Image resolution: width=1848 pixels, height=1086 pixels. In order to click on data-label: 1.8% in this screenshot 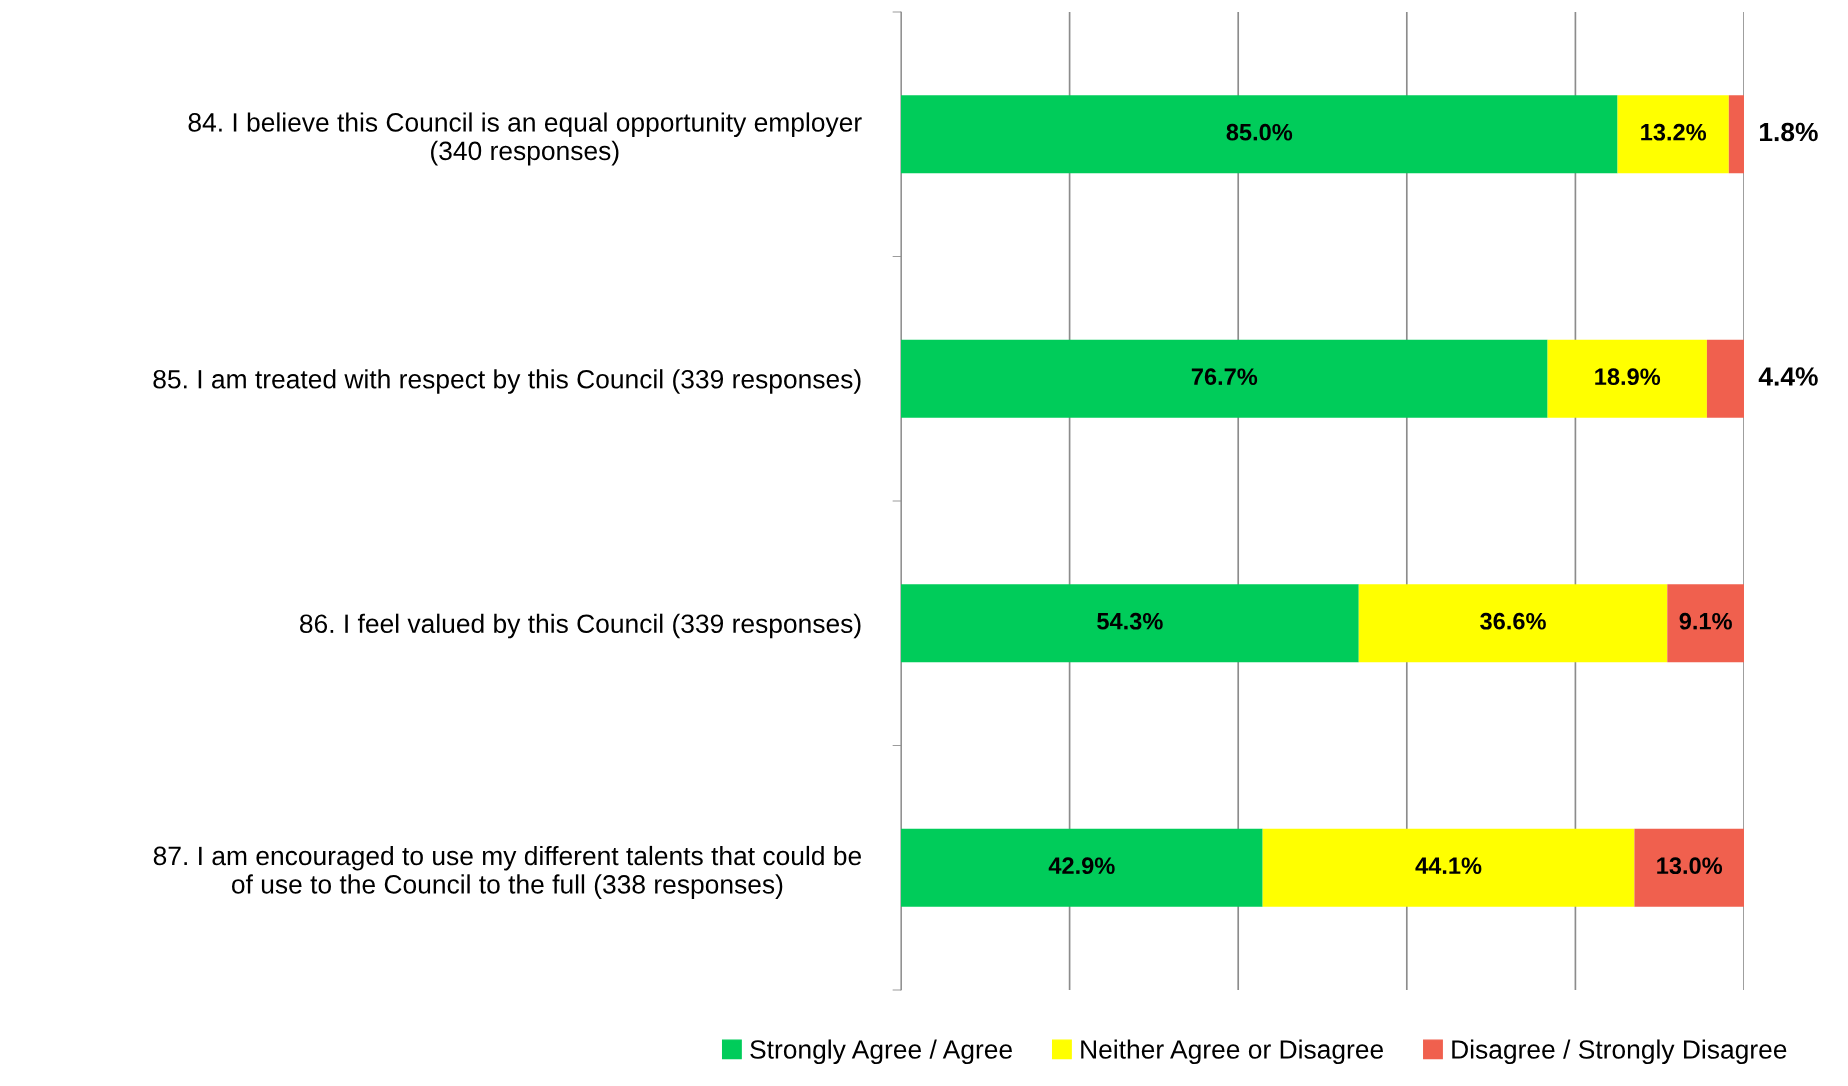, I will do `click(1788, 132)`.